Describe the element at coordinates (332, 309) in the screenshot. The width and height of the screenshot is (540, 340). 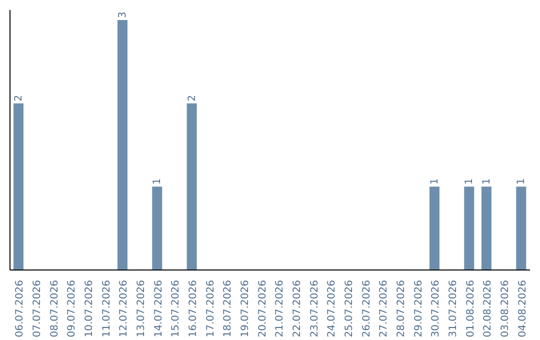
I see `x-tick-label: 24.07.2026` at that location.